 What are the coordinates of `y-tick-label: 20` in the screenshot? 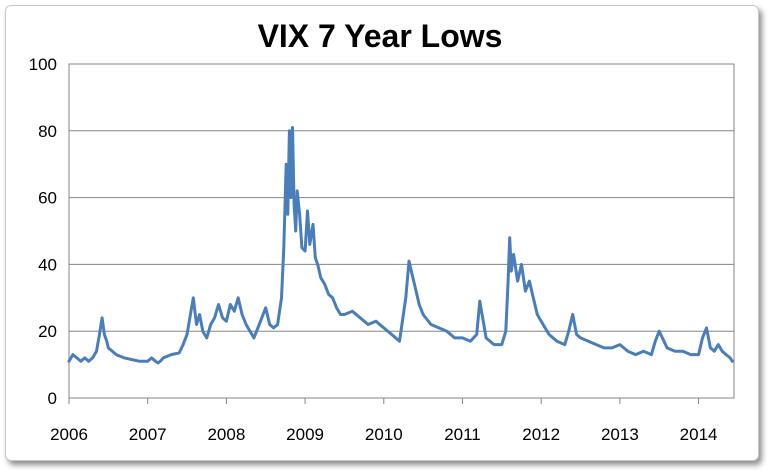 It's located at (47, 331).